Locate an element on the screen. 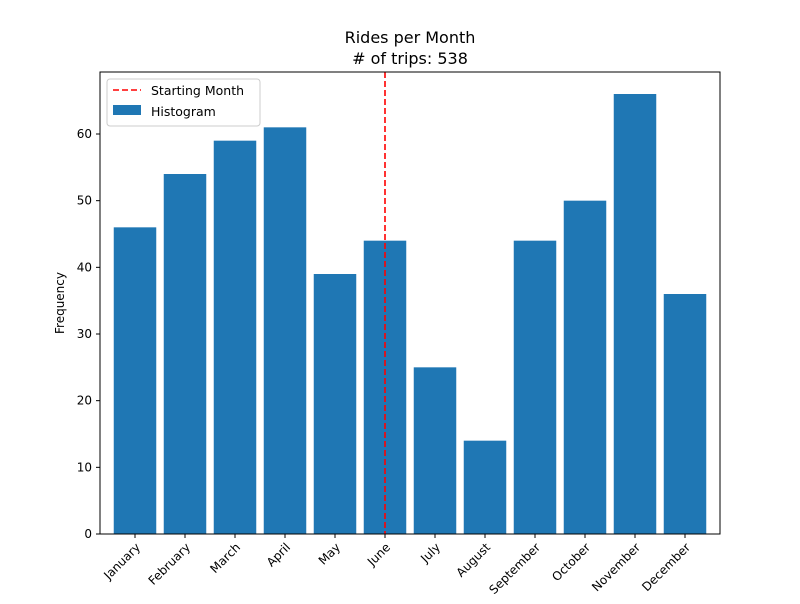 Image resolution: width=800 pixels, height=604 pixels. bar-october is located at coordinates (585, 367).